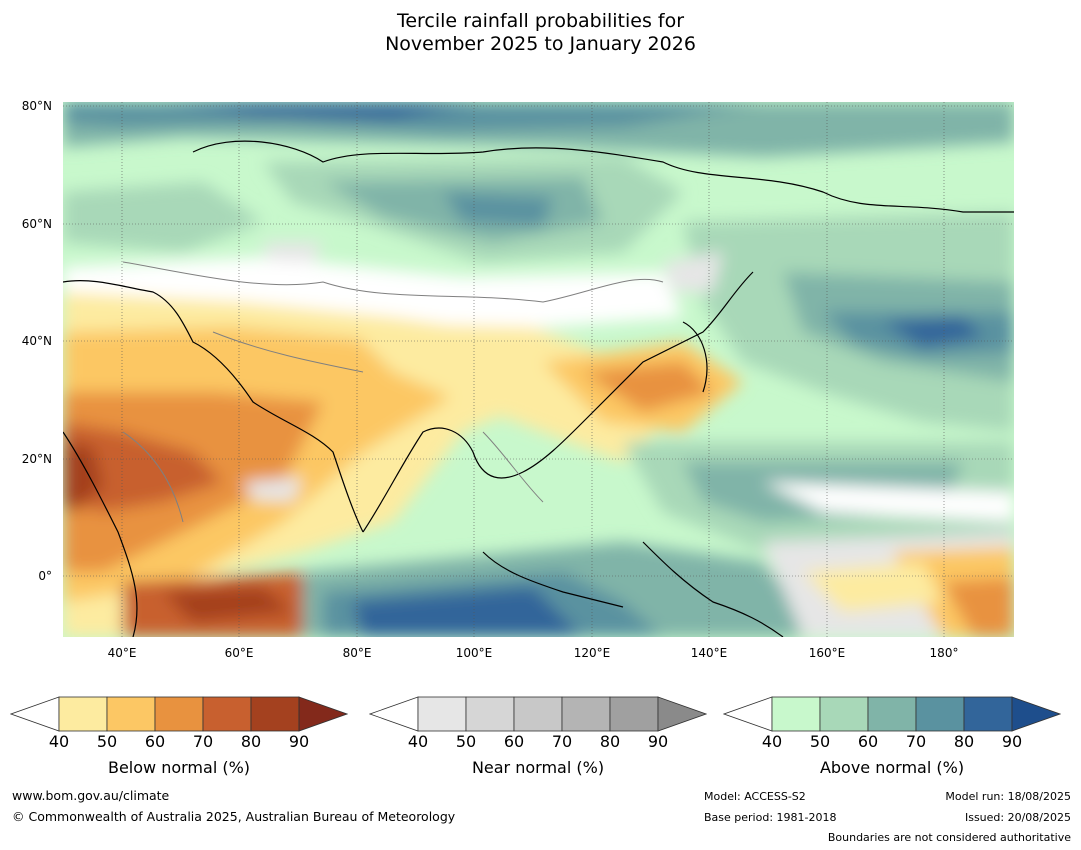 The width and height of the screenshot is (1081, 850). What do you see at coordinates (474, 653) in the screenshot?
I see `lon-label-100e: 100°E` at bounding box center [474, 653].